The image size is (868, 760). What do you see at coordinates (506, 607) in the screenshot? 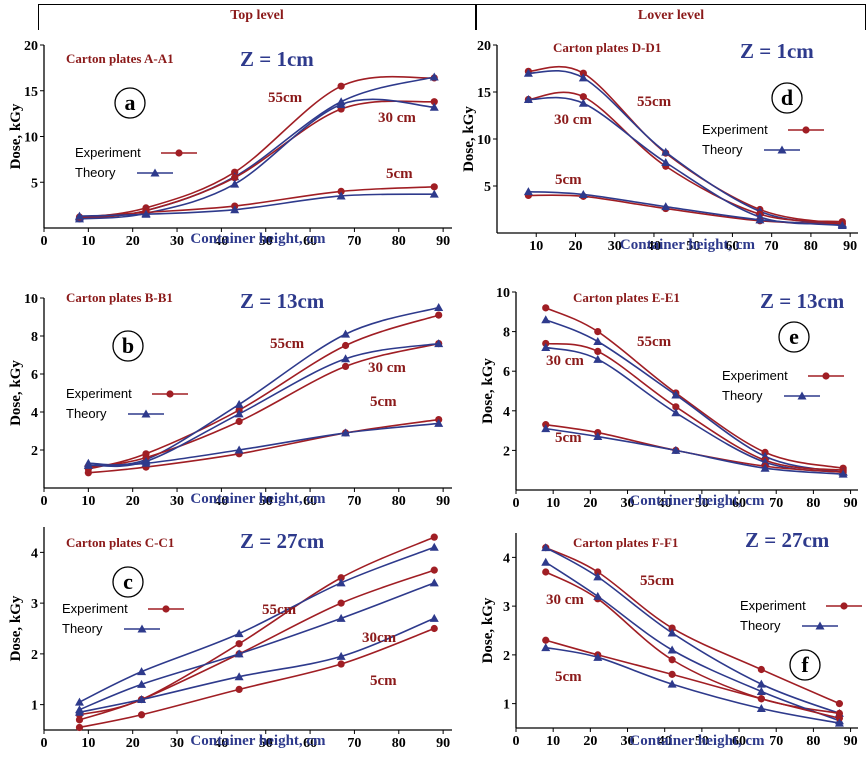
I see `y-tick-label: 3` at bounding box center [506, 607].